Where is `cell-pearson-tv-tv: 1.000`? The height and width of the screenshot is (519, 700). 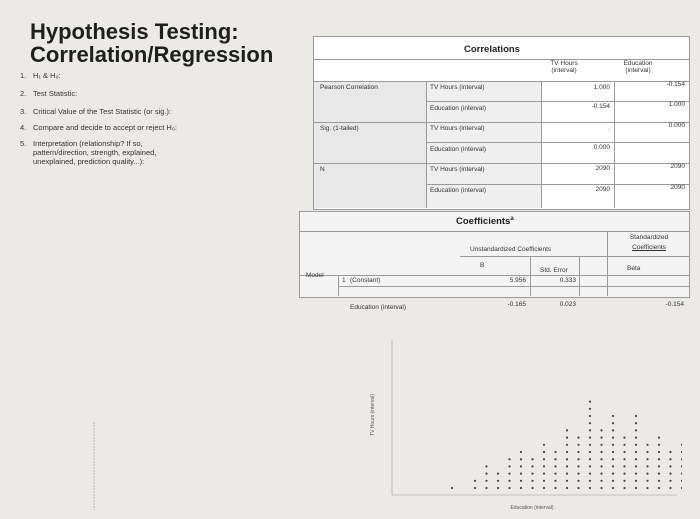
cell-pearson-tv-tv: 1.000 is located at coordinates (601, 87).